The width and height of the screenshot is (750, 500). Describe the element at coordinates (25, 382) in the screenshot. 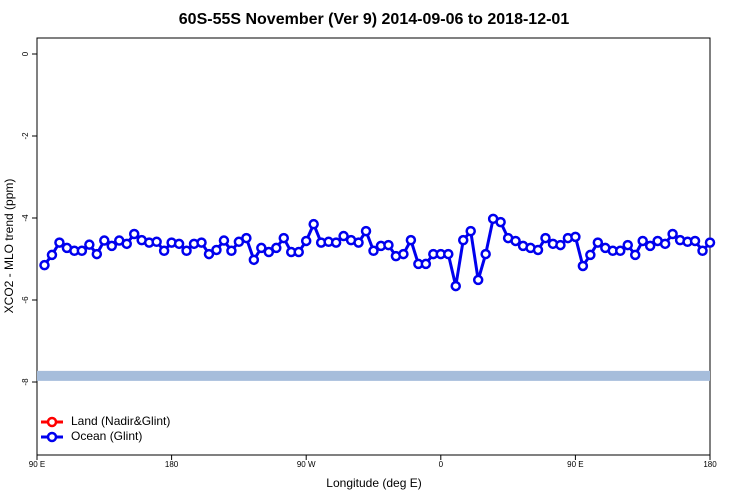

I see `y-tick-label: -8` at that location.